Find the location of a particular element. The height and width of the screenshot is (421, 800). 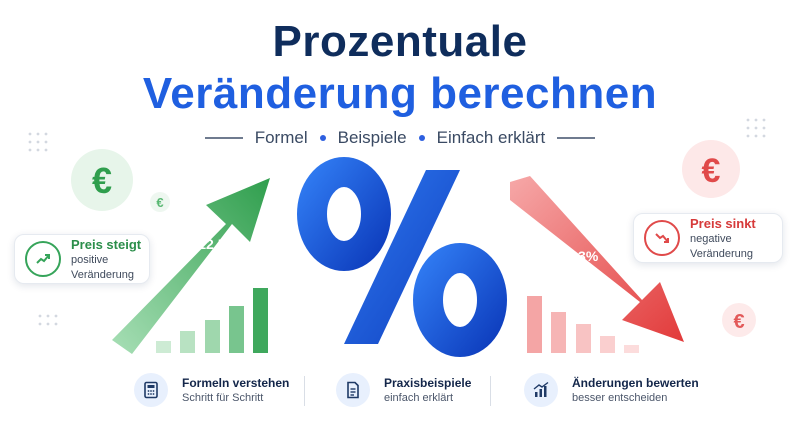

euro-coin-red-large: € is located at coordinates (711, 169).